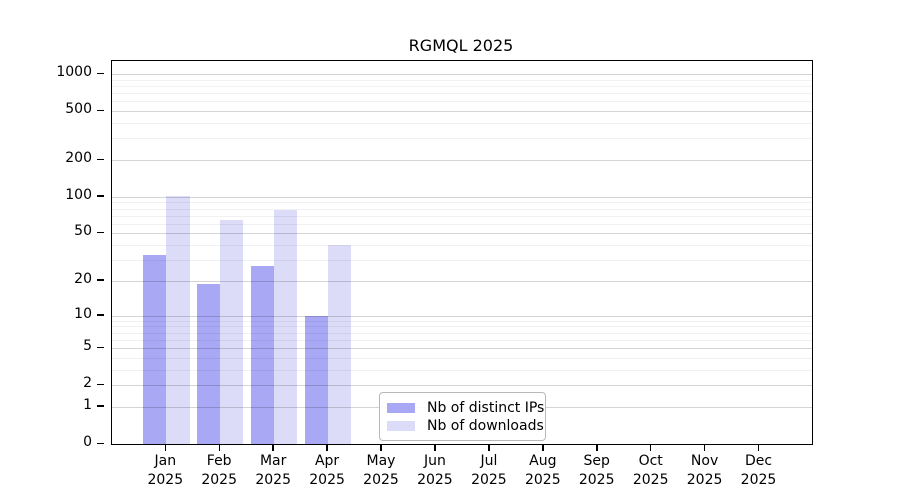  I want to click on x-tick-month: Oct, so click(650, 461).